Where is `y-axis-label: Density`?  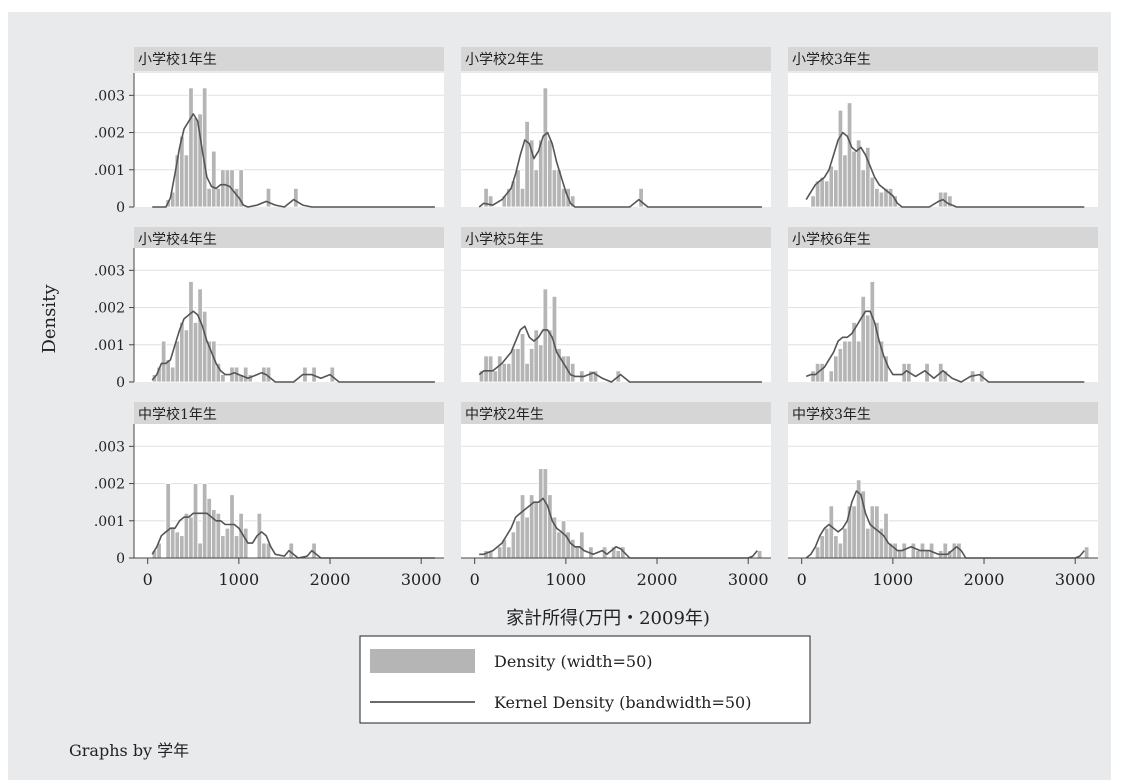
y-axis-label: Density is located at coordinates (49, 319).